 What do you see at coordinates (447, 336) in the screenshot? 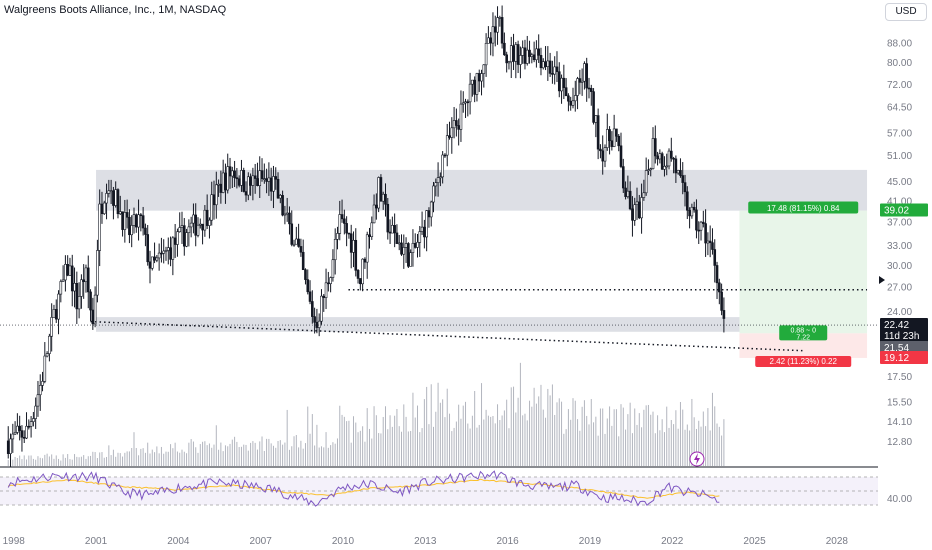
I see `trend-line` at bounding box center [447, 336].